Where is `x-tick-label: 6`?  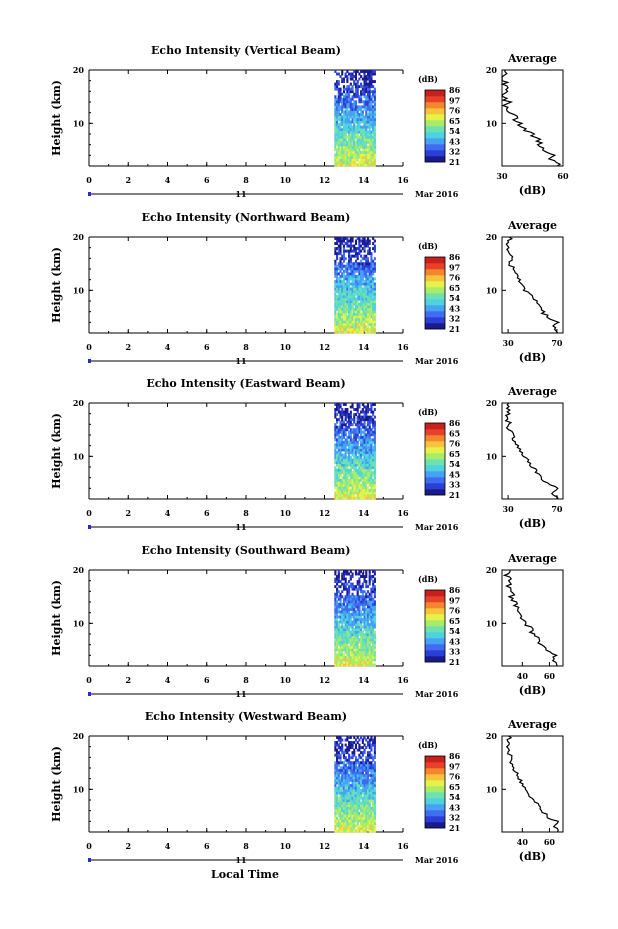
x-tick-label: 6 is located at coordinates (207, 846).